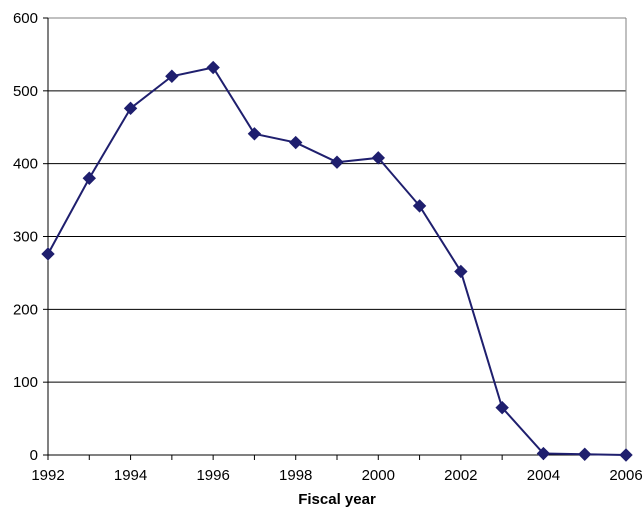 The height and width of the screenshot is (529, 644). I want to click on x-tick-label-1998: 1998, so click(295, 475).